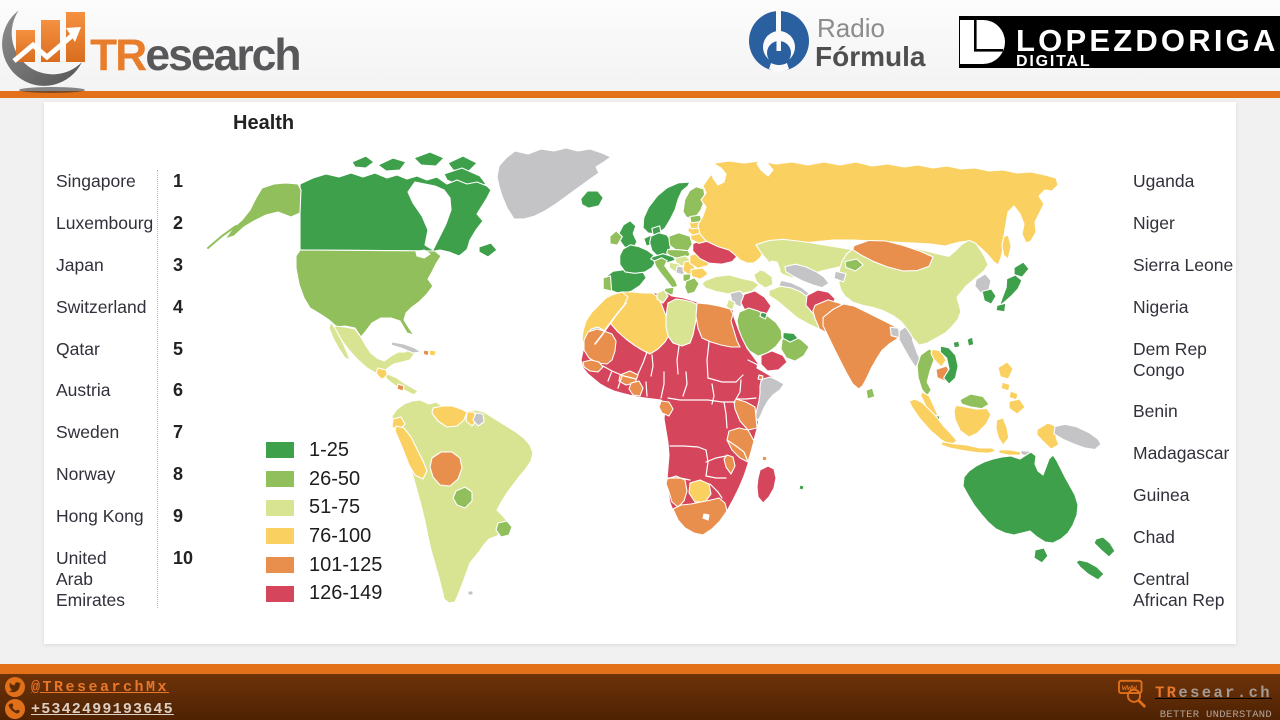  I want to click on svg-text: TResearch, so click(195, 55).